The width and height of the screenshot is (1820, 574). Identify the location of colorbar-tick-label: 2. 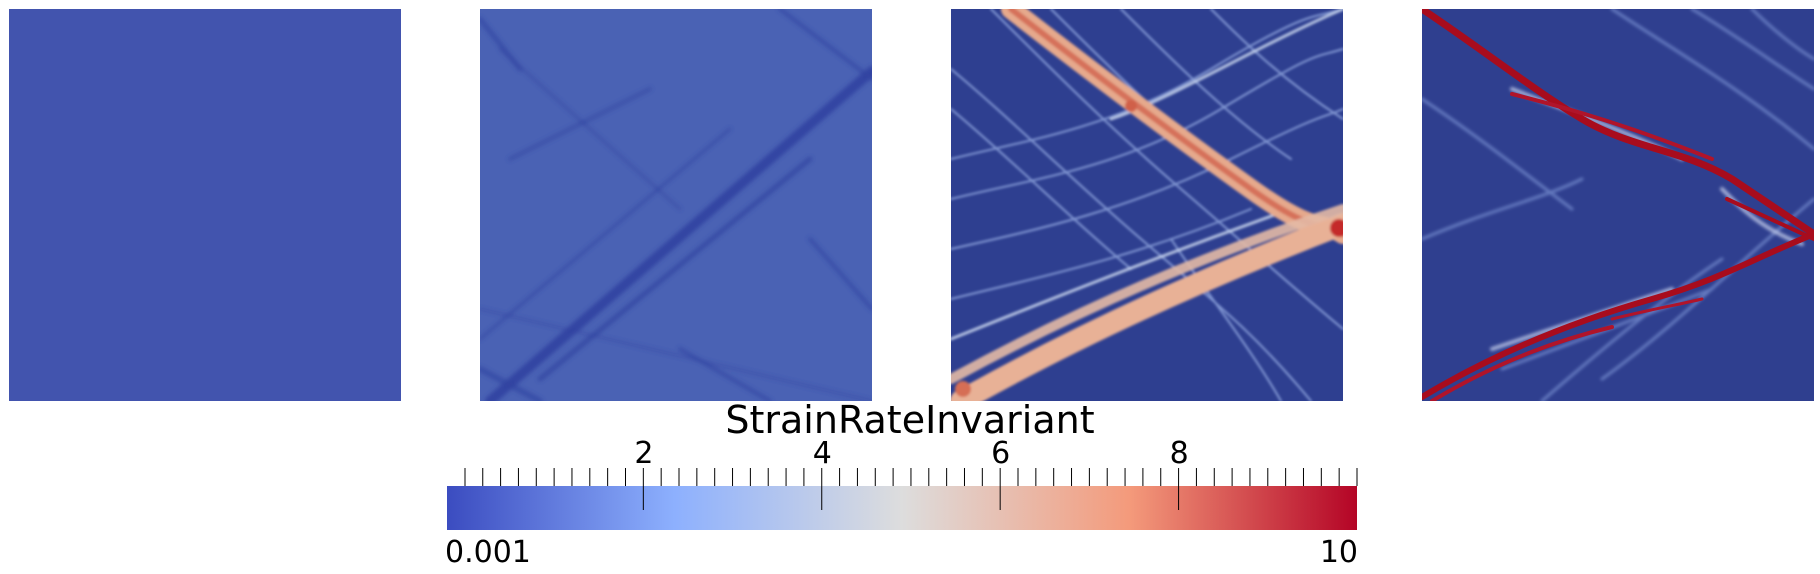
(644, 453).